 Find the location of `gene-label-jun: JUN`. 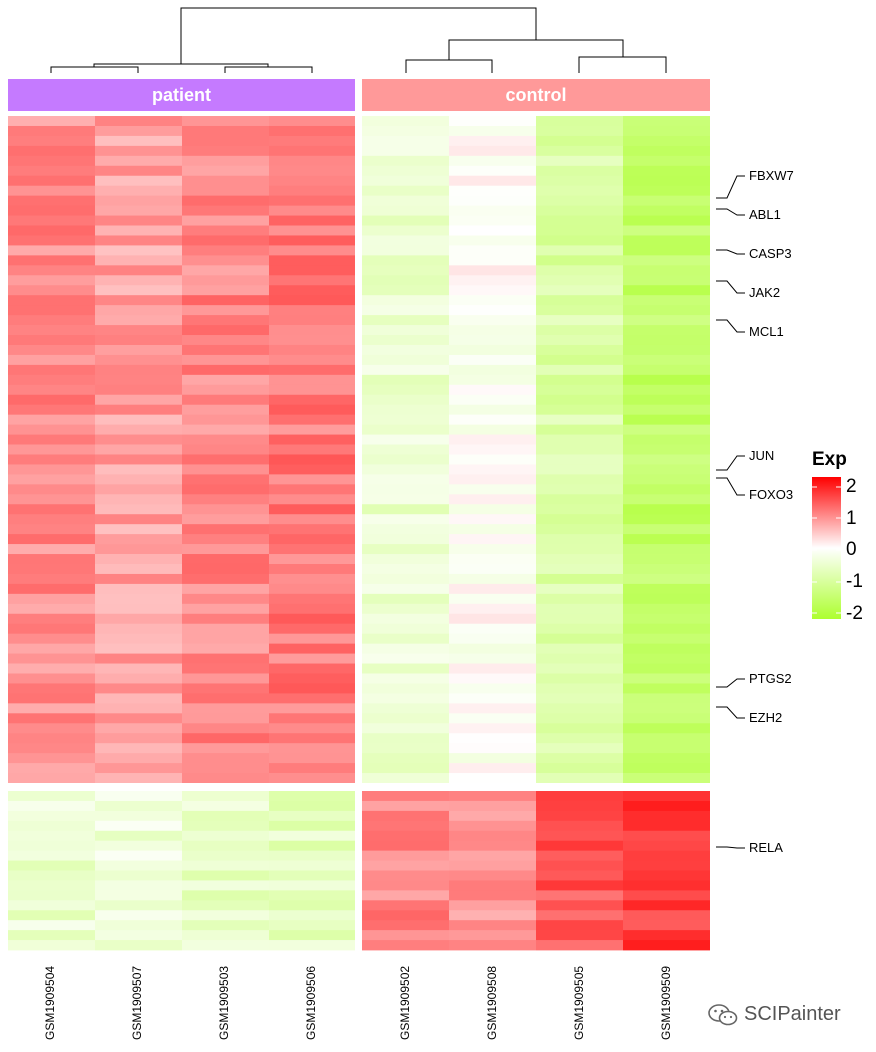

gene-label-jun: JUN is located at coordinates (762, 455).